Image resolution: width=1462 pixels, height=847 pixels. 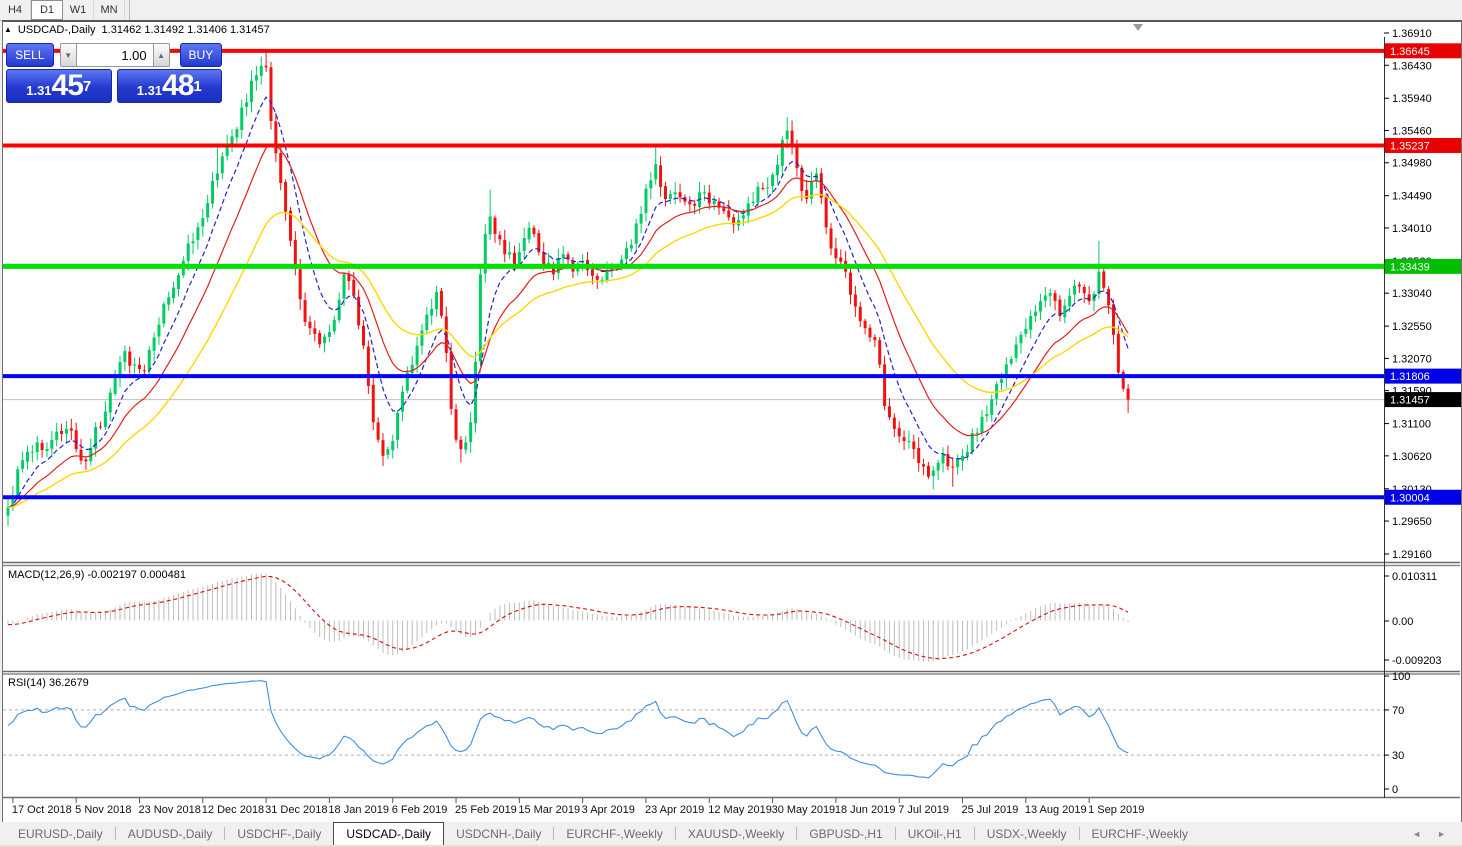 I want to click on macd-pane: 0.010311 0.00 -0.009203, so click(x=724, y=619).